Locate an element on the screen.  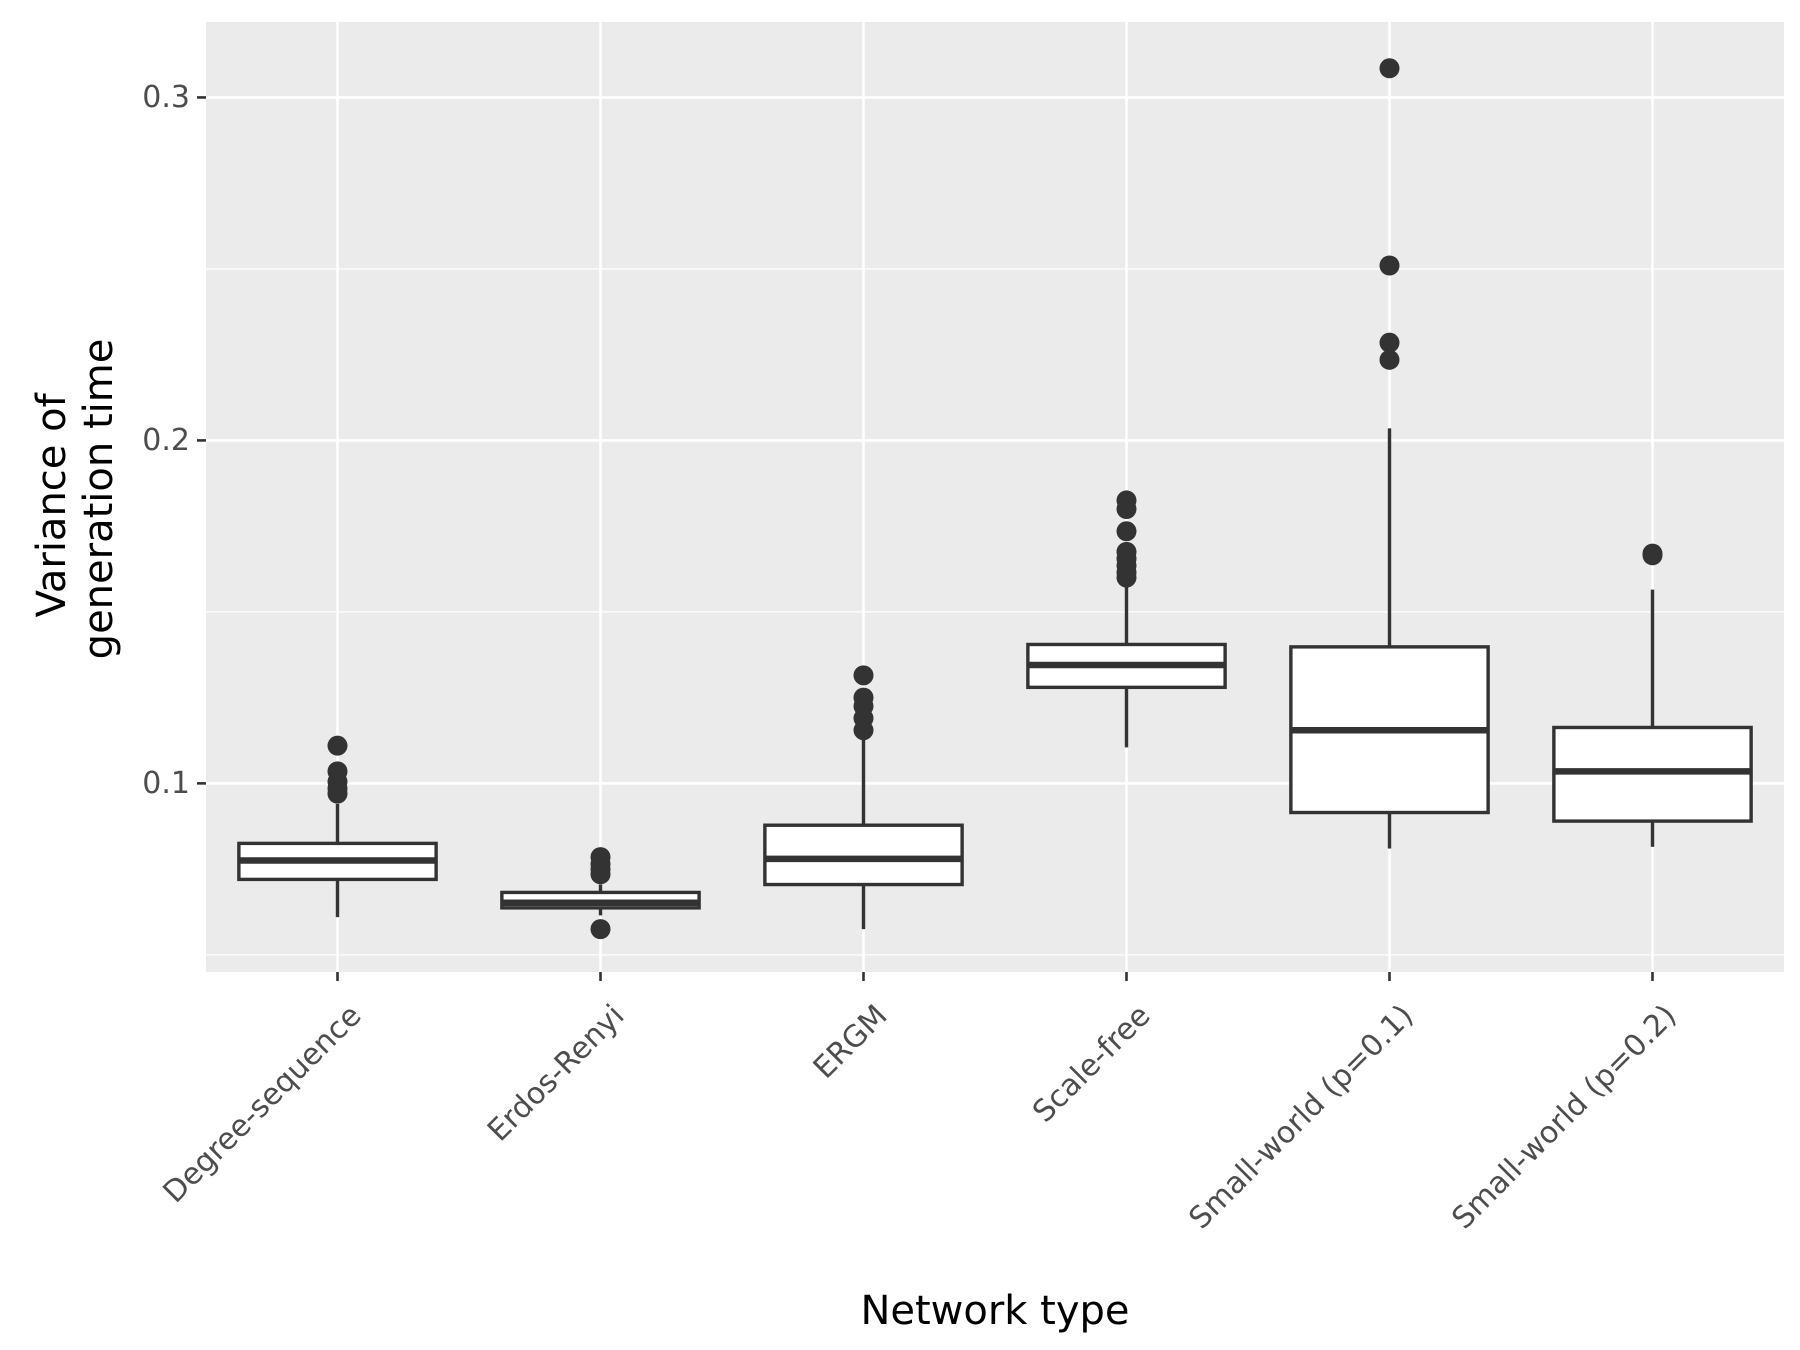
x-tick-label: ERGM is located at coordinates (851, 1042).